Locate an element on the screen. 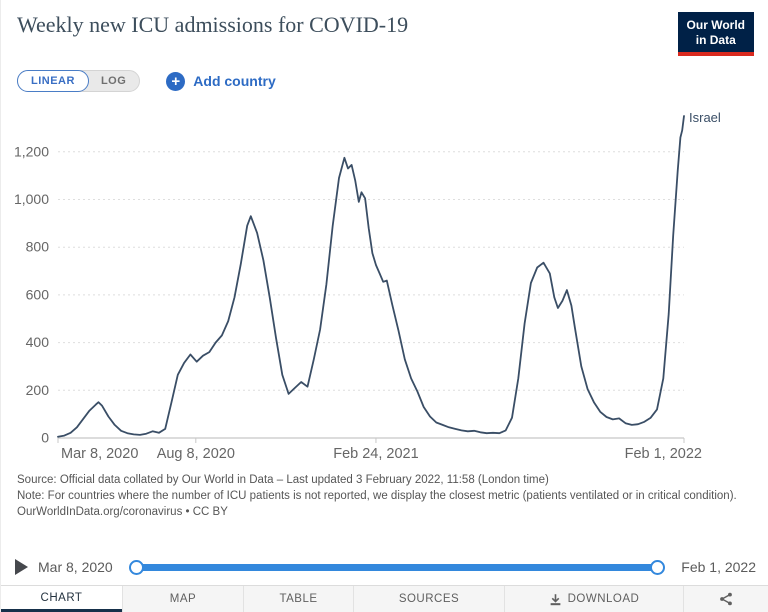 The height and width of the screenshot is (612, 768). y-axis-tick-label: 600 is located at coordinates (38, 294).